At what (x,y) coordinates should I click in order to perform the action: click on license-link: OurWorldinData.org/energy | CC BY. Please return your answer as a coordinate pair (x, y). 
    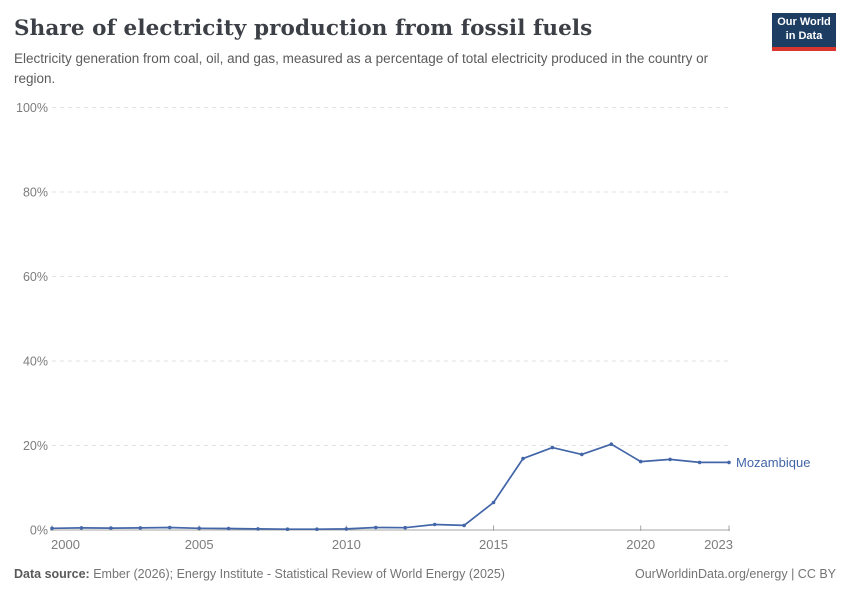
    Looking at the image, I should click on (735, 574).